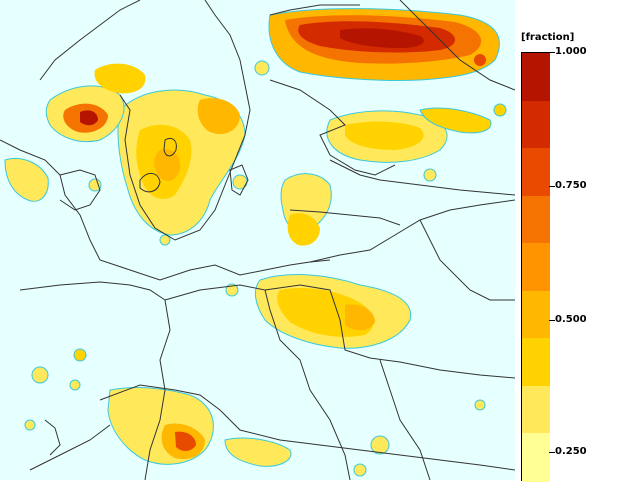 Image resolution: width=640 pixels, height=482 pixels. Describe the element at coordinates (405, 419) in the screenshot. I see `border-ukraine` at that location.